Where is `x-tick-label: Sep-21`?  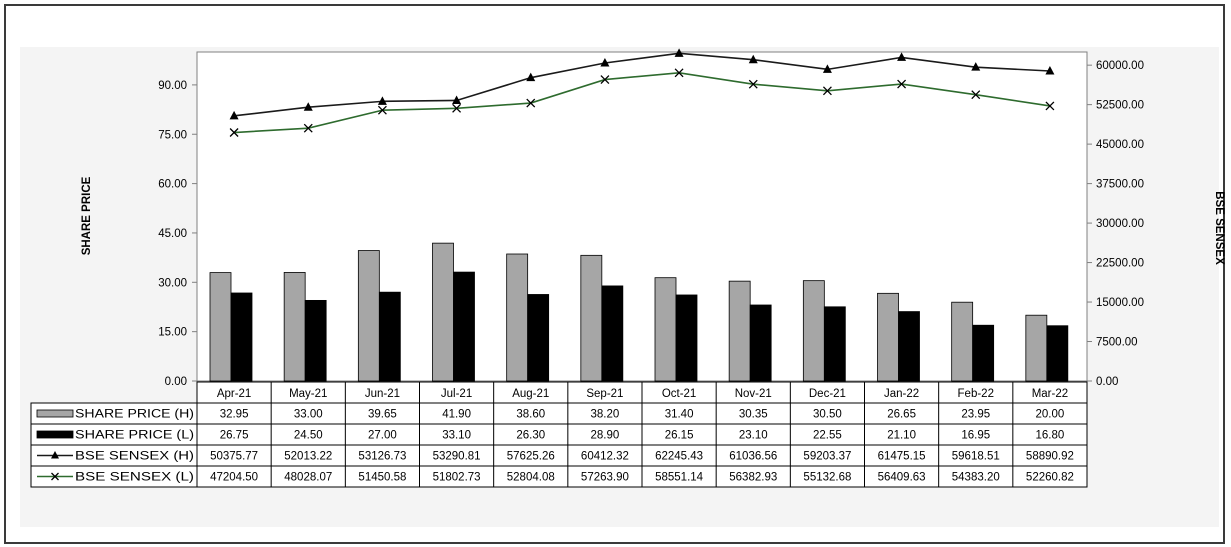 x-tick-label: Sep-21 is located at coordinates (604, 394).